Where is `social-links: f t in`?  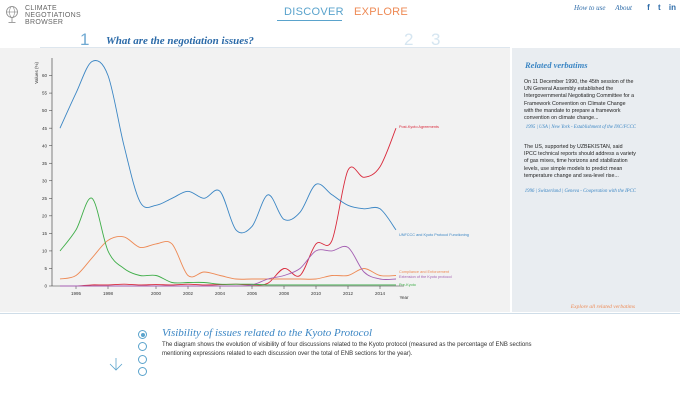
social-links: f t in is located at coordinates (658, 7).